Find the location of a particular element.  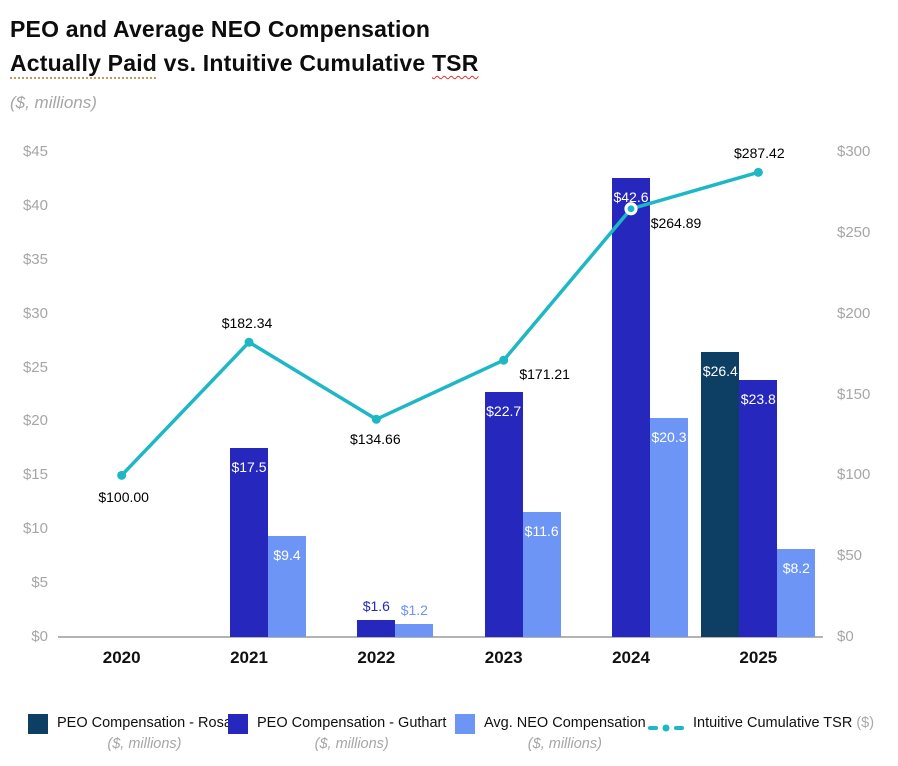

x-axis-label-2020: 2020 is located at coordinates (121, 657).